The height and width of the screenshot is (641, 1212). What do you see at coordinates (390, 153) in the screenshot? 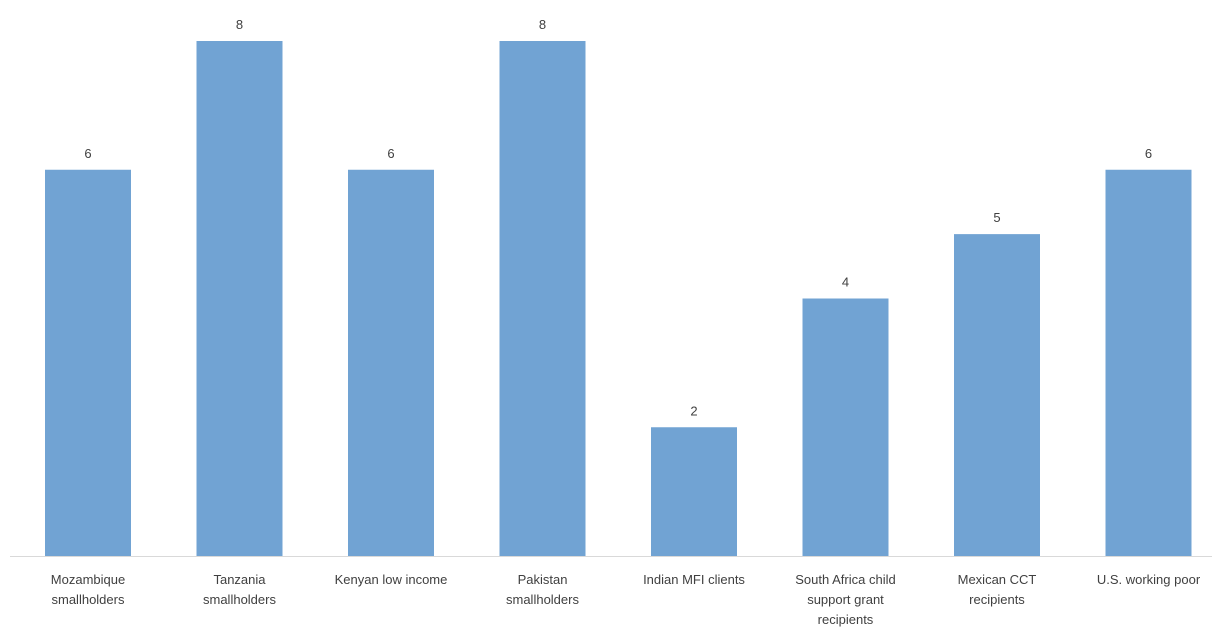
I see `data-label-2: 6` at bounding box center [390, 153].